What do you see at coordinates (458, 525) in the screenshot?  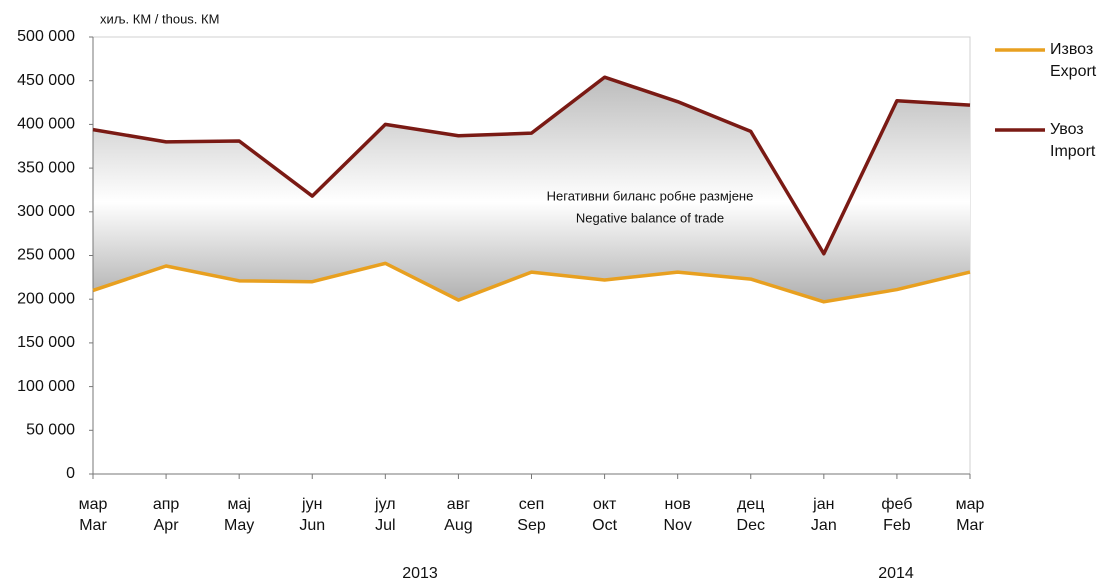 I see `x-tick-label: Aug` at bounding box center [458, 525].